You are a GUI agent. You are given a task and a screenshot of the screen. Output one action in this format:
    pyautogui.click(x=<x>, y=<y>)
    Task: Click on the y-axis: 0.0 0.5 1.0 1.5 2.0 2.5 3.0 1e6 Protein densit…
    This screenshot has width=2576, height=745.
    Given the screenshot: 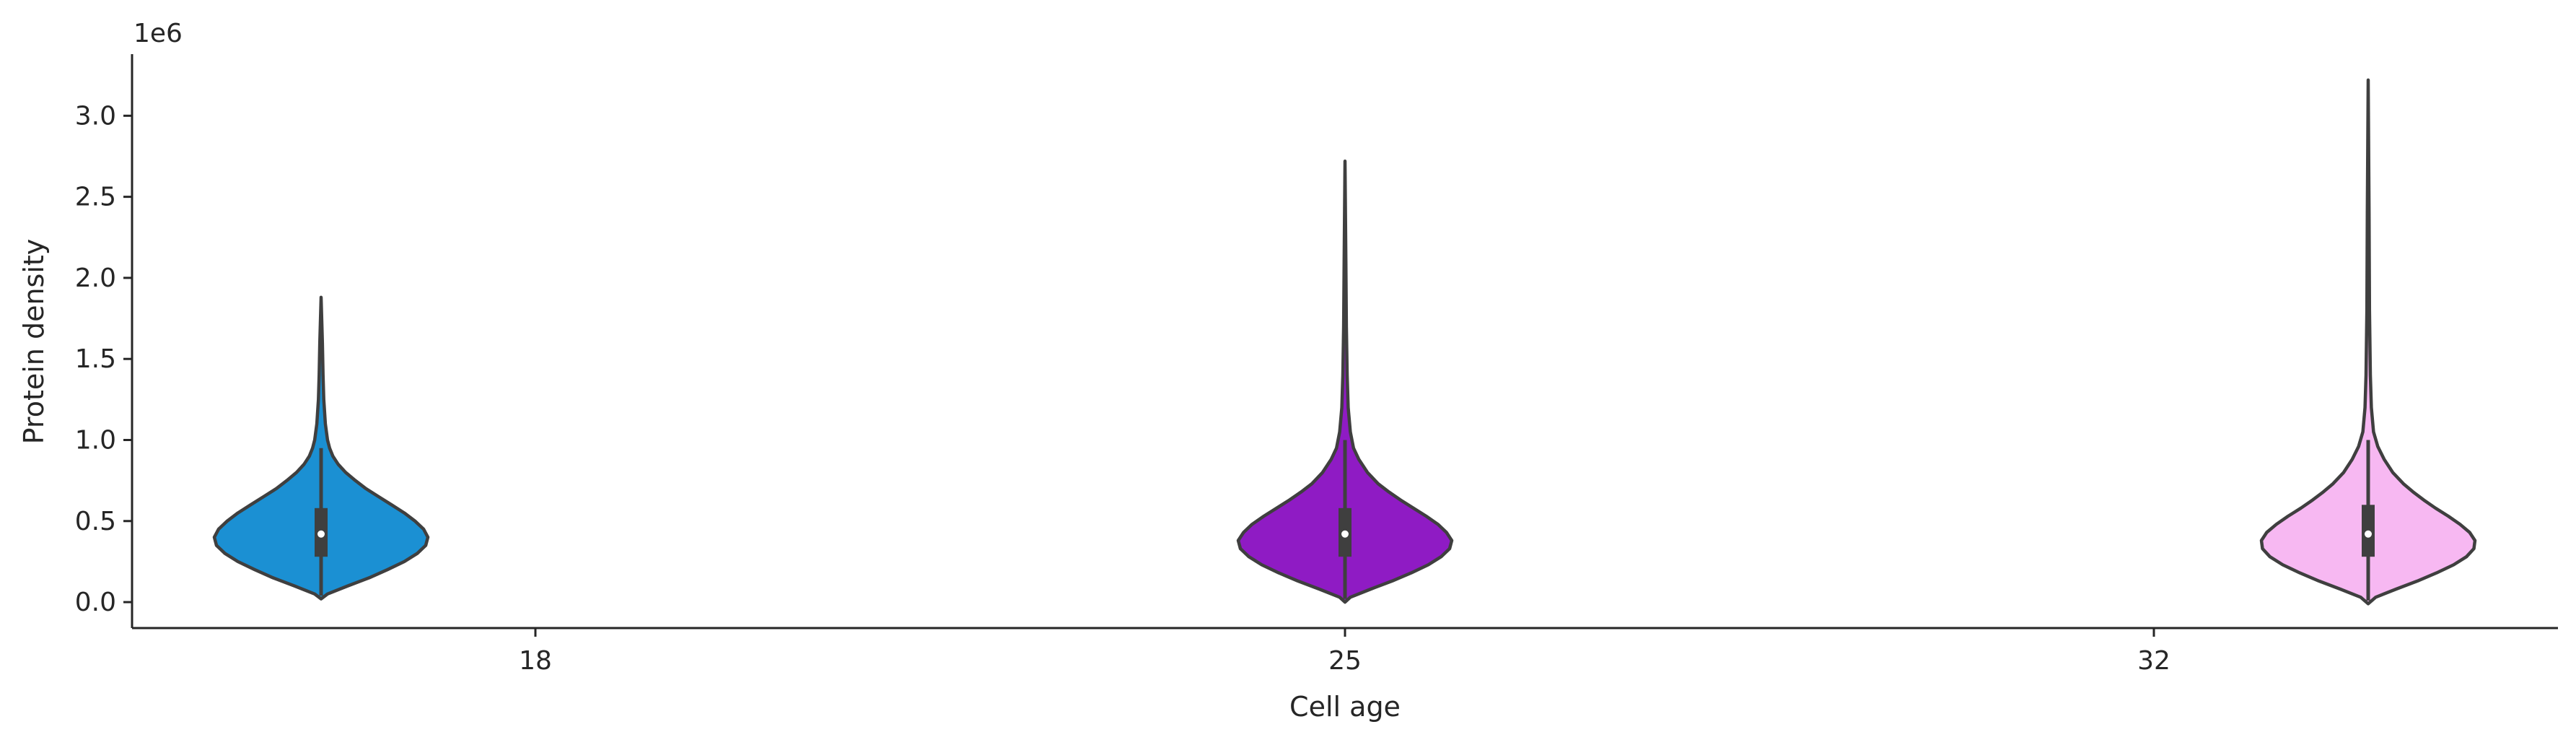 What is the action you would take?
    pyautogui.click(x=101, y=323)
    